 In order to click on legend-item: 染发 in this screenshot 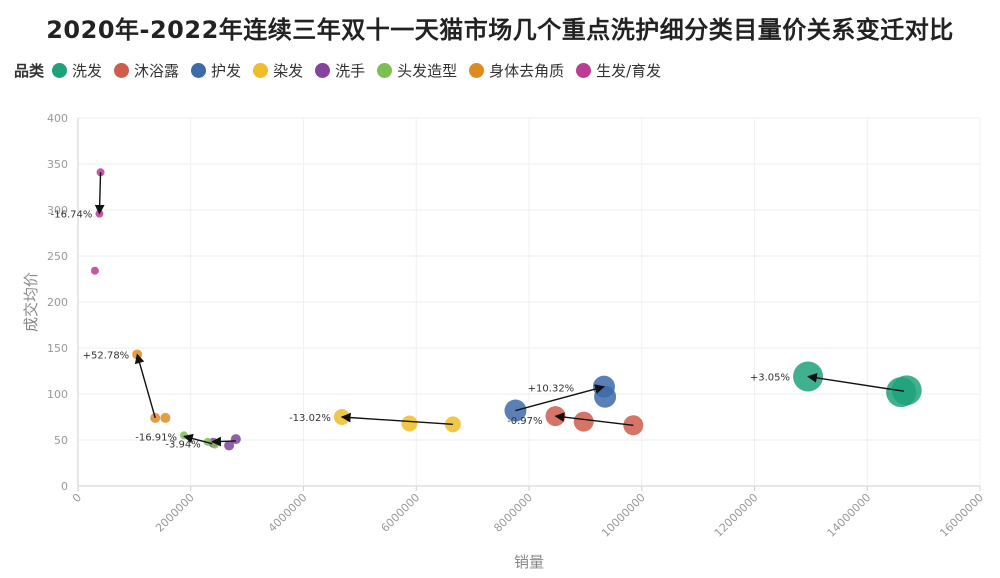, I will do `click(278, 70)`.